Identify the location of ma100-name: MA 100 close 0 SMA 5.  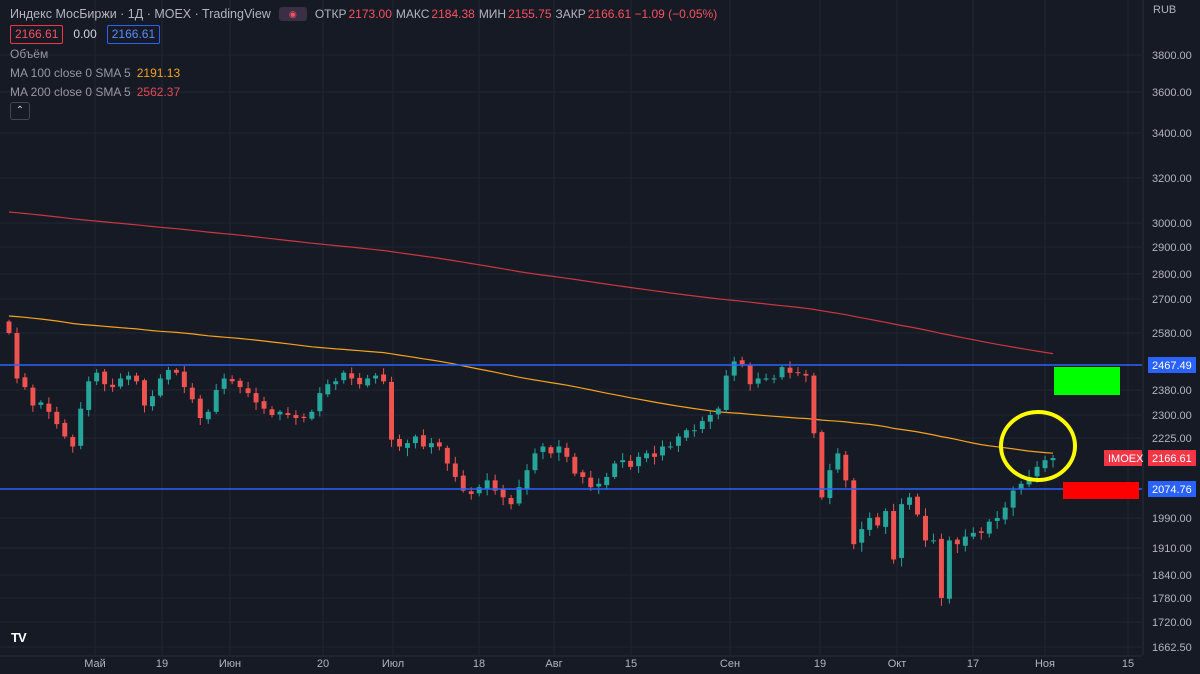
(70, 72).